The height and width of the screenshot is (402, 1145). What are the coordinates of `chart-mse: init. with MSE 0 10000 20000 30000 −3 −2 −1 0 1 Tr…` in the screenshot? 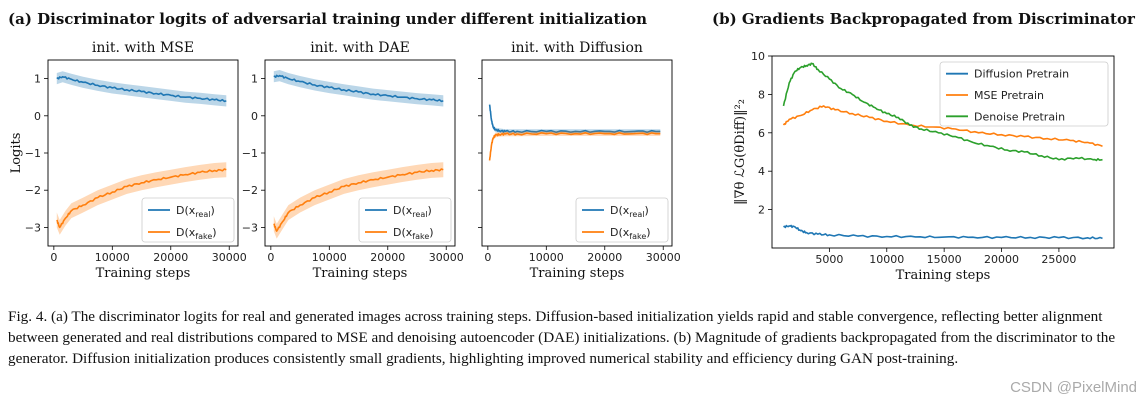 It's located at (128, 160).